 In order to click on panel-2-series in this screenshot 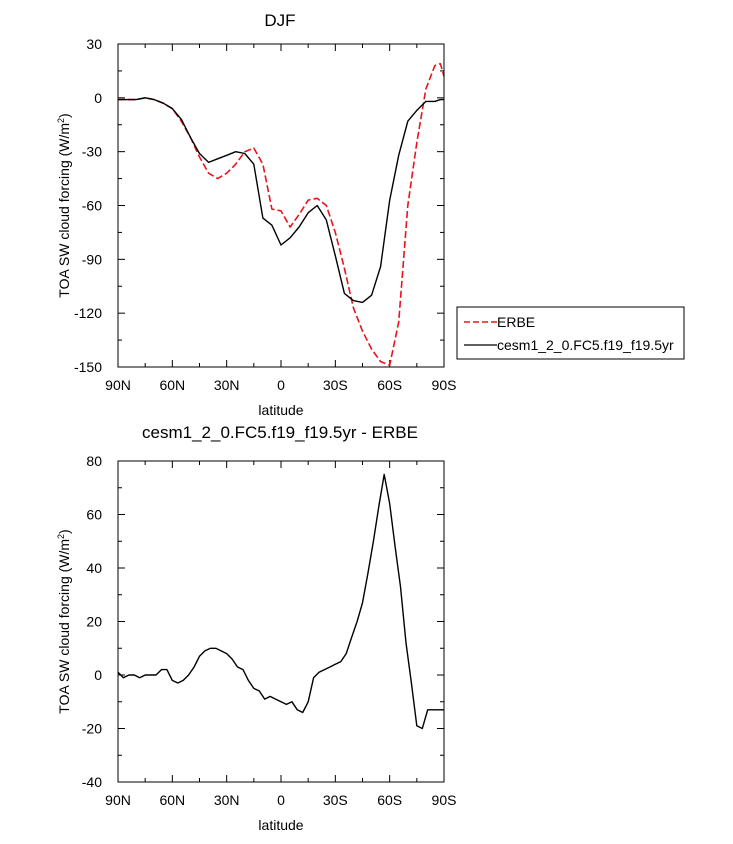, I will do `click(280, 601)`.